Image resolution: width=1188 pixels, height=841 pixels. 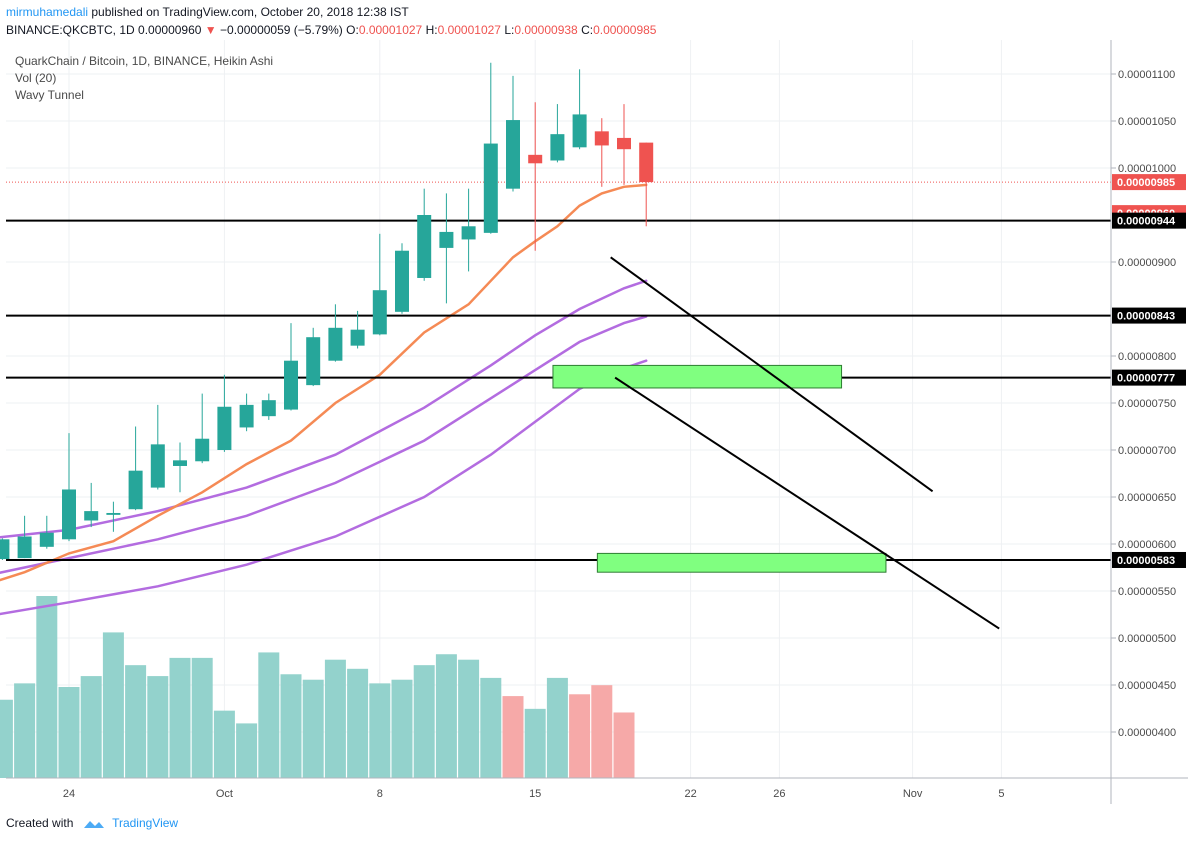 I want to click on level-tag: 0.00000583, so click(x=1146, y=561).